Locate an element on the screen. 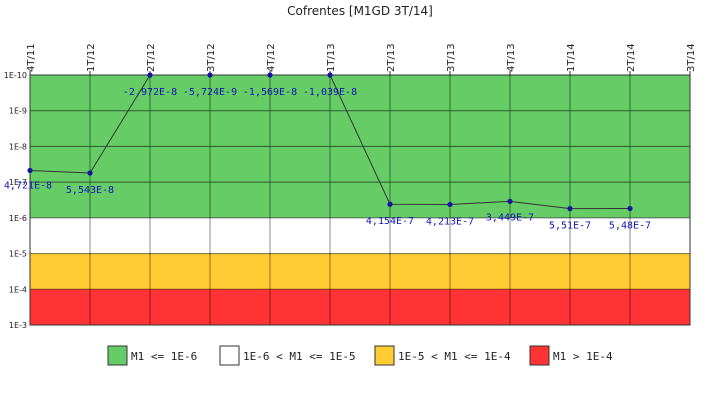 This screenshot has height=400, width=720. data-label: 4,213E-7 is located at coordinates (450, 221).